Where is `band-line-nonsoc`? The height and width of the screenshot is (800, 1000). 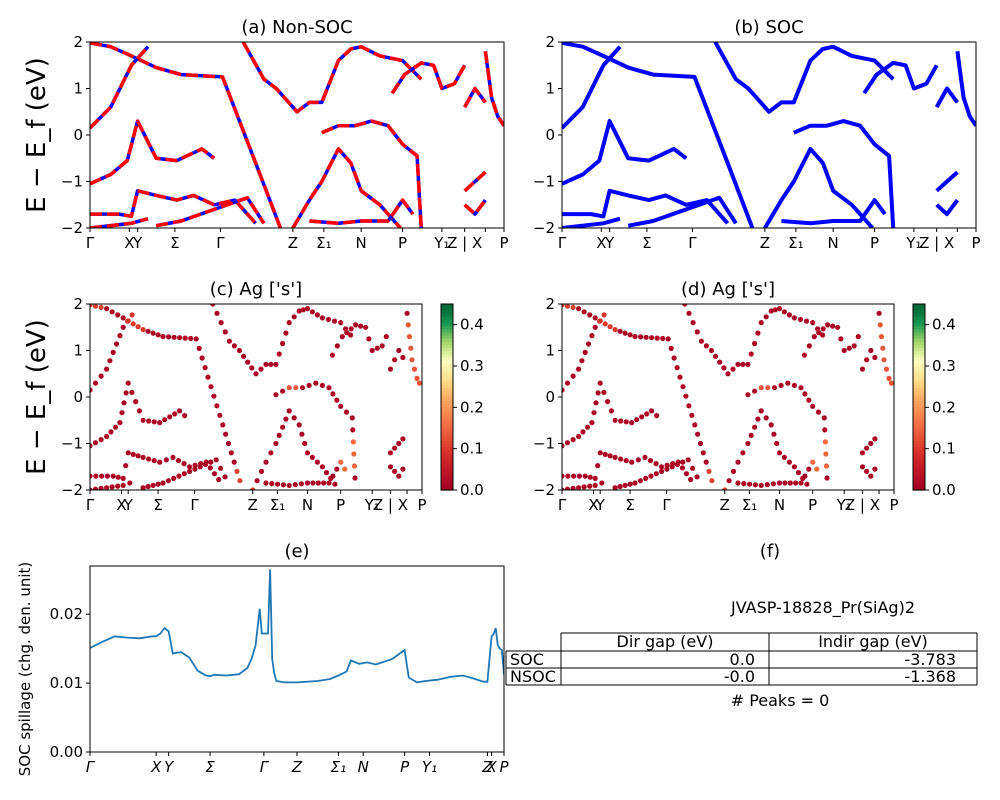
band-line-nonsoc is located at coordinates (362, 212).